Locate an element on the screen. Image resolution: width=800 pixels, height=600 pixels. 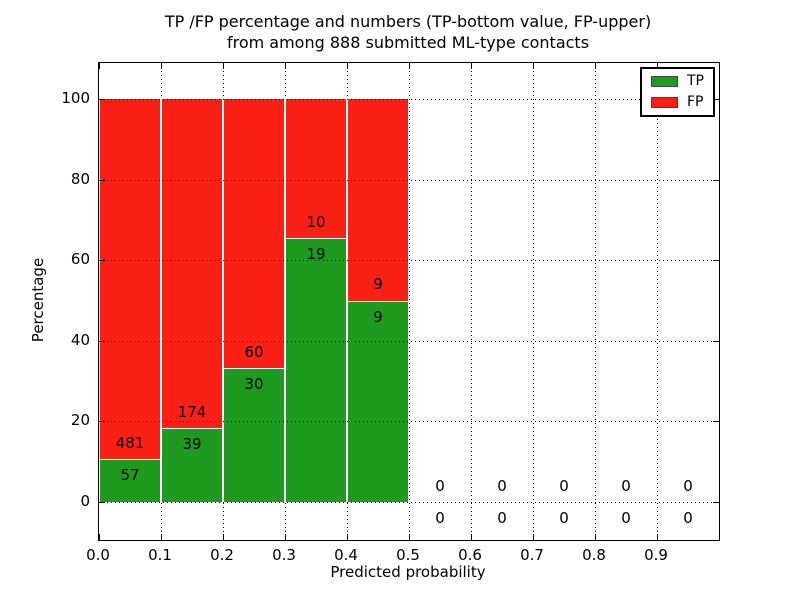
legend-swatch-tp-icon is located at coordinates (664, 81).